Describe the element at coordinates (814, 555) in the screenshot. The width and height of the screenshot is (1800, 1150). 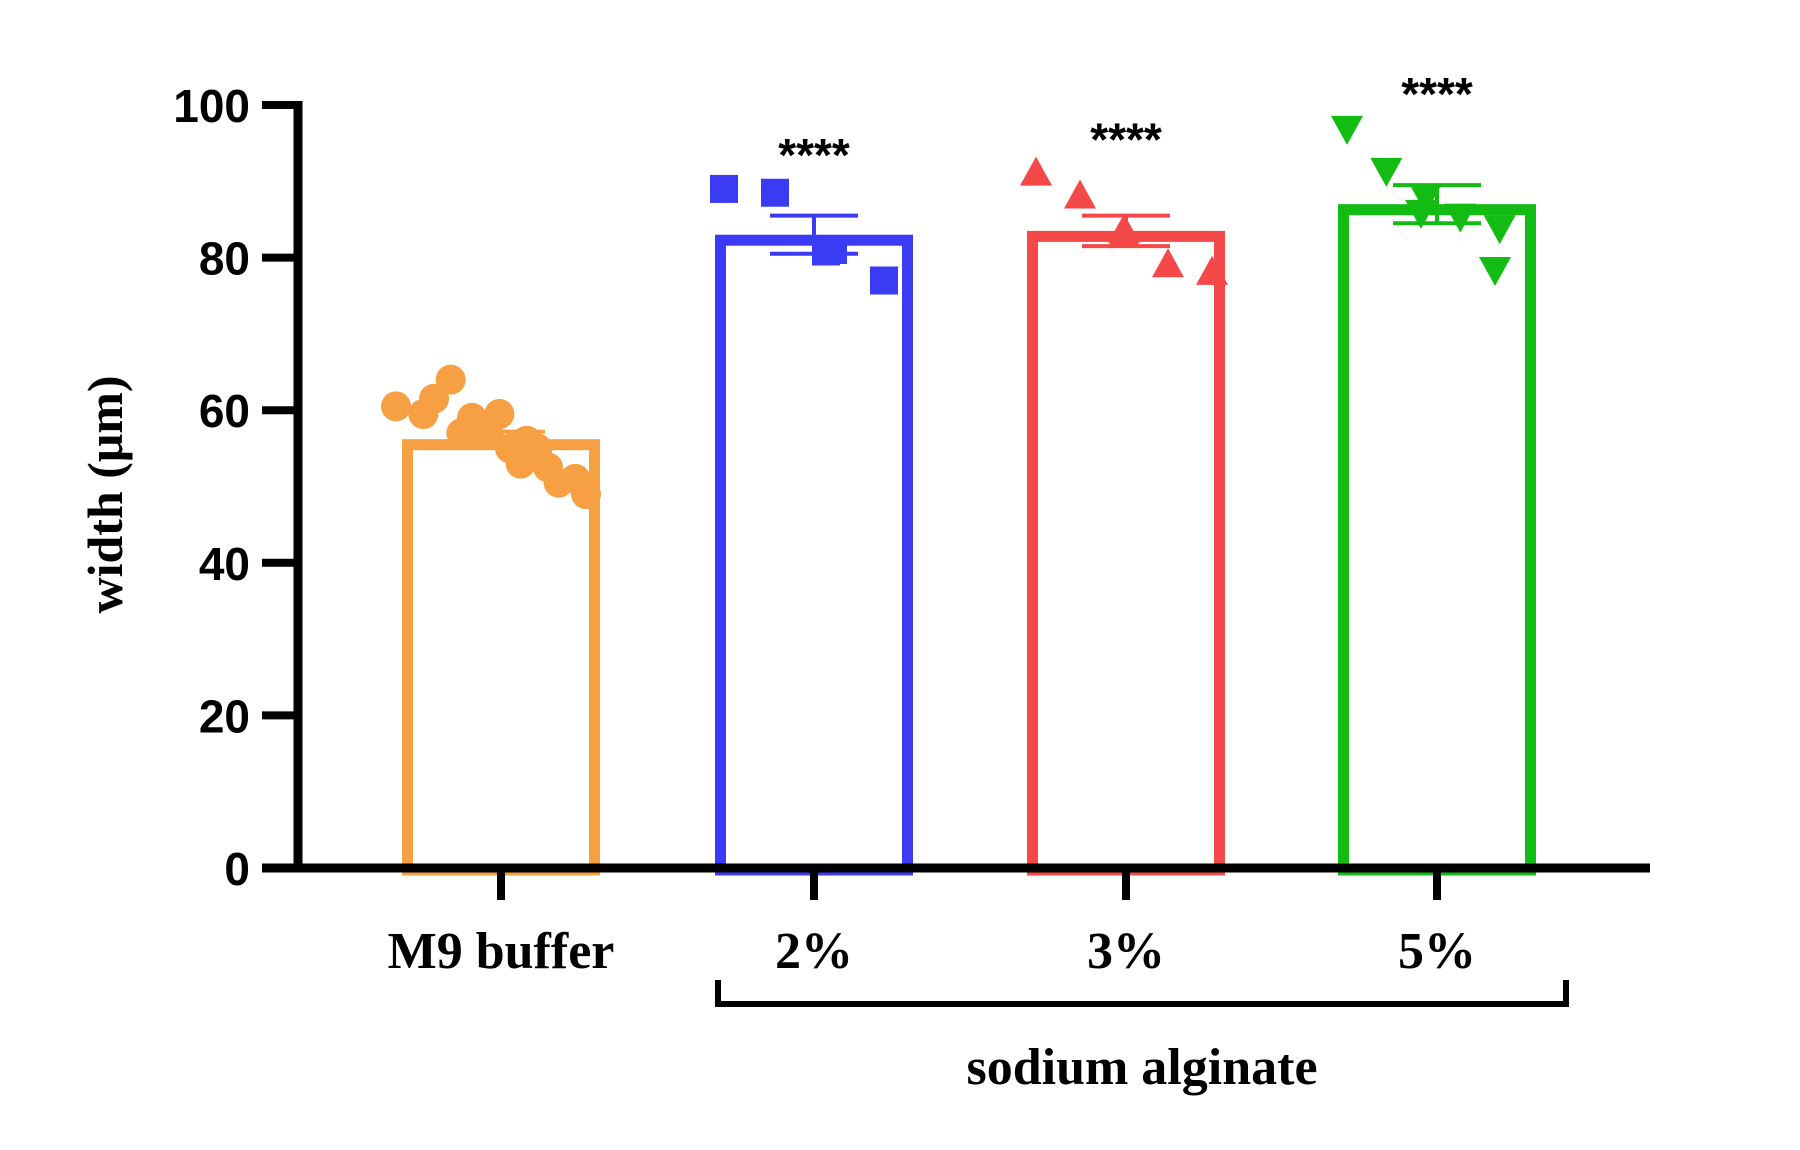
I see `bar-2pct` at that location.